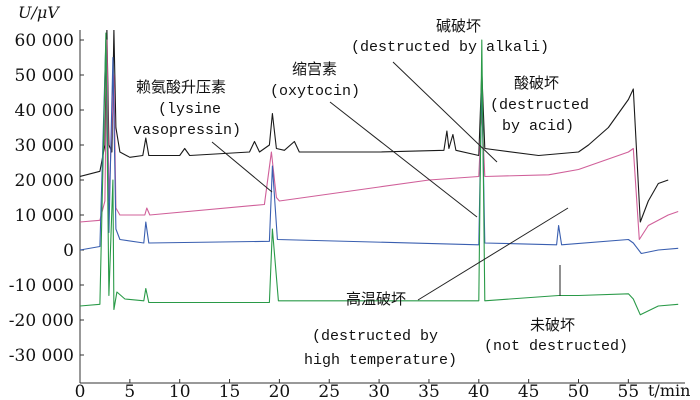 The width and height of the screenshot is (700, 400). I want to click on label-heat-en1: (destructed by, so click(375, 336).